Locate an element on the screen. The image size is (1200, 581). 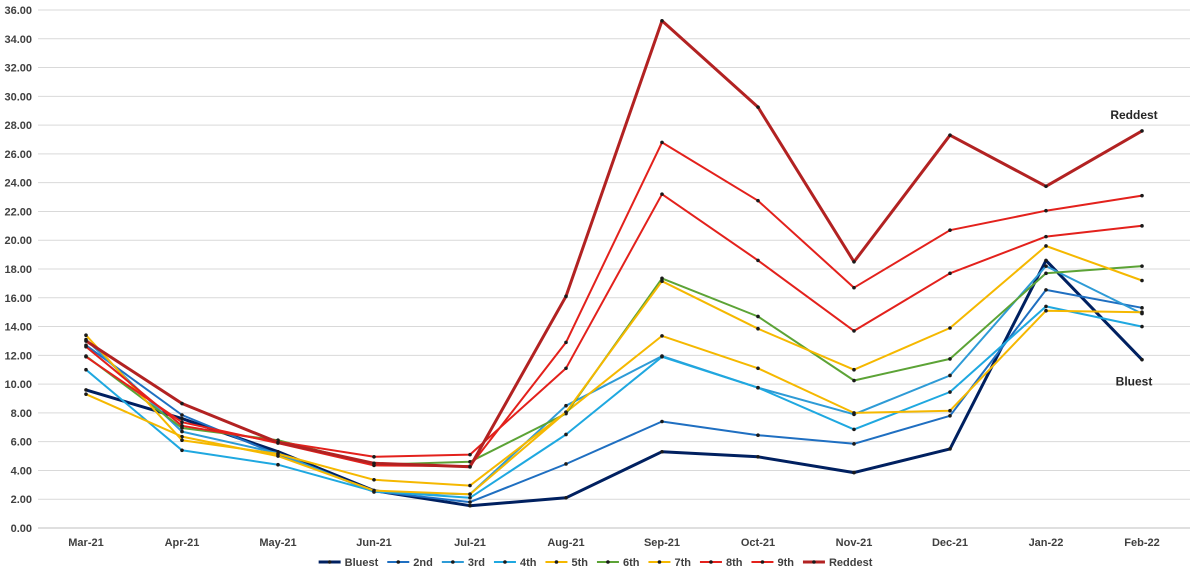
y-tick-label: 18.00 is located at coordinates (18, 270).